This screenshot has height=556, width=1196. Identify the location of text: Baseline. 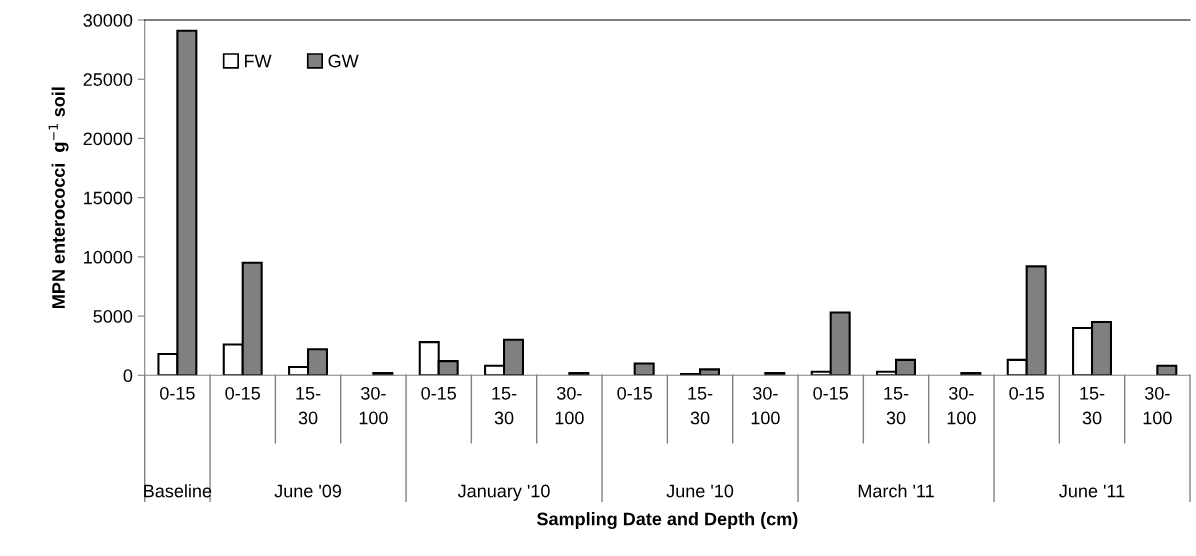
(178, 491).